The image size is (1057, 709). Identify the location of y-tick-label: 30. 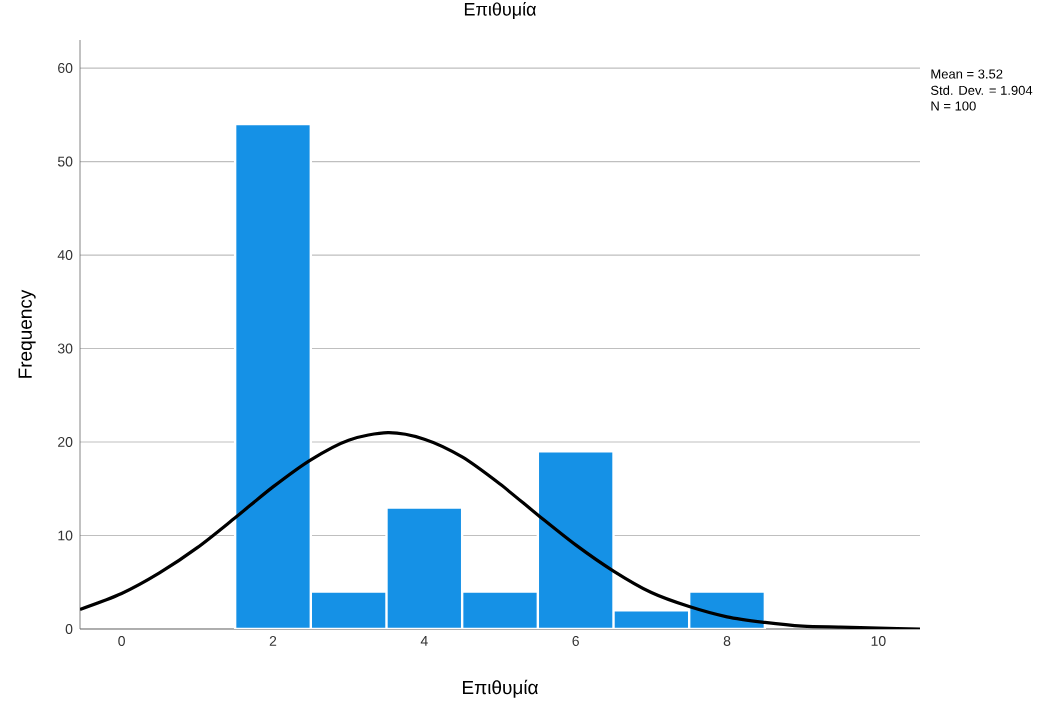
(65, 348).